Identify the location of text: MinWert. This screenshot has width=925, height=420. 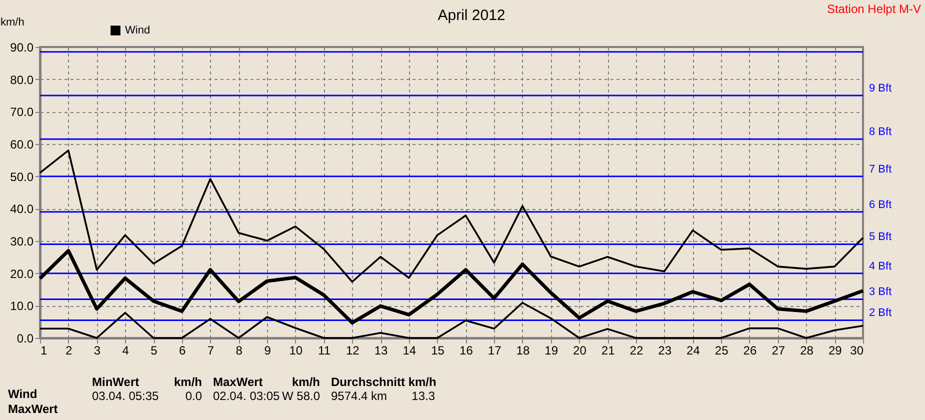
(116, 382).